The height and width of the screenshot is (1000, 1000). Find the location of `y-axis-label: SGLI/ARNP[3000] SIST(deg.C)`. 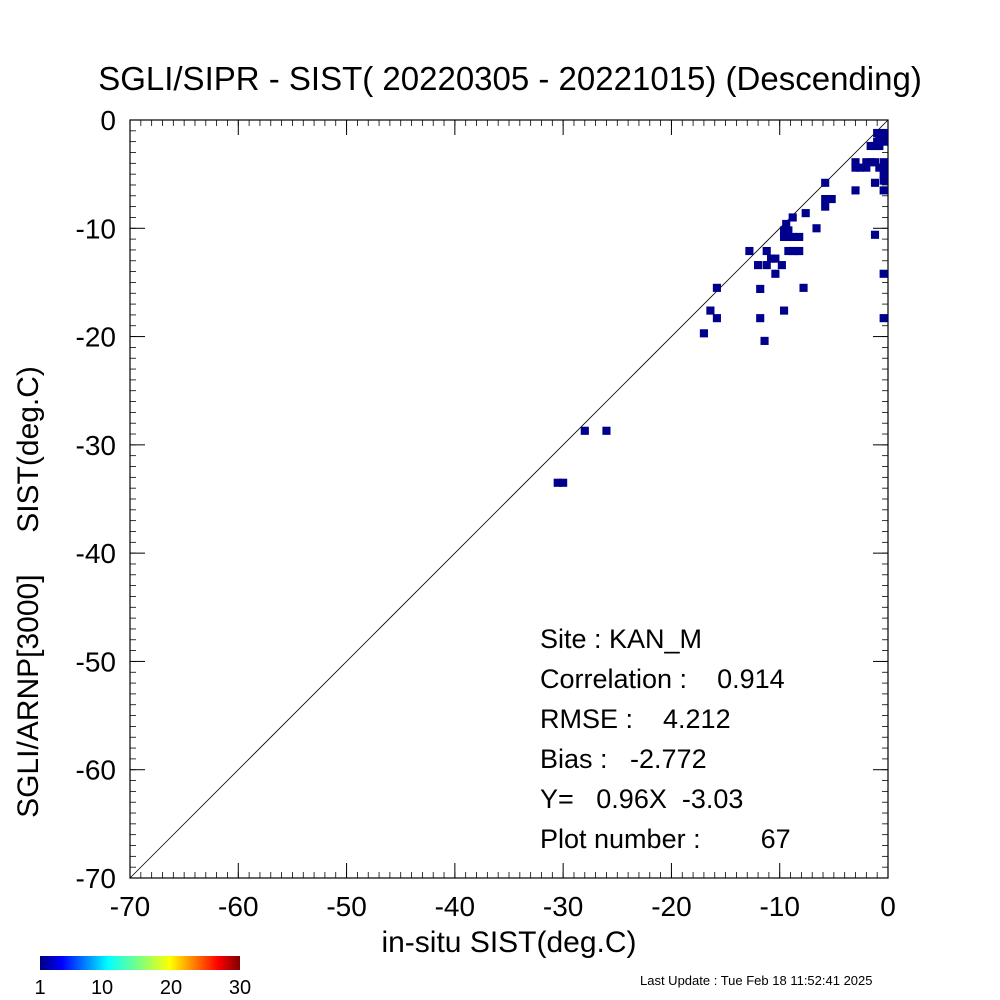

y-axis-label: SGLI/ARNP[3000] SIST(deg.C) is located at coordinates (28, 592).